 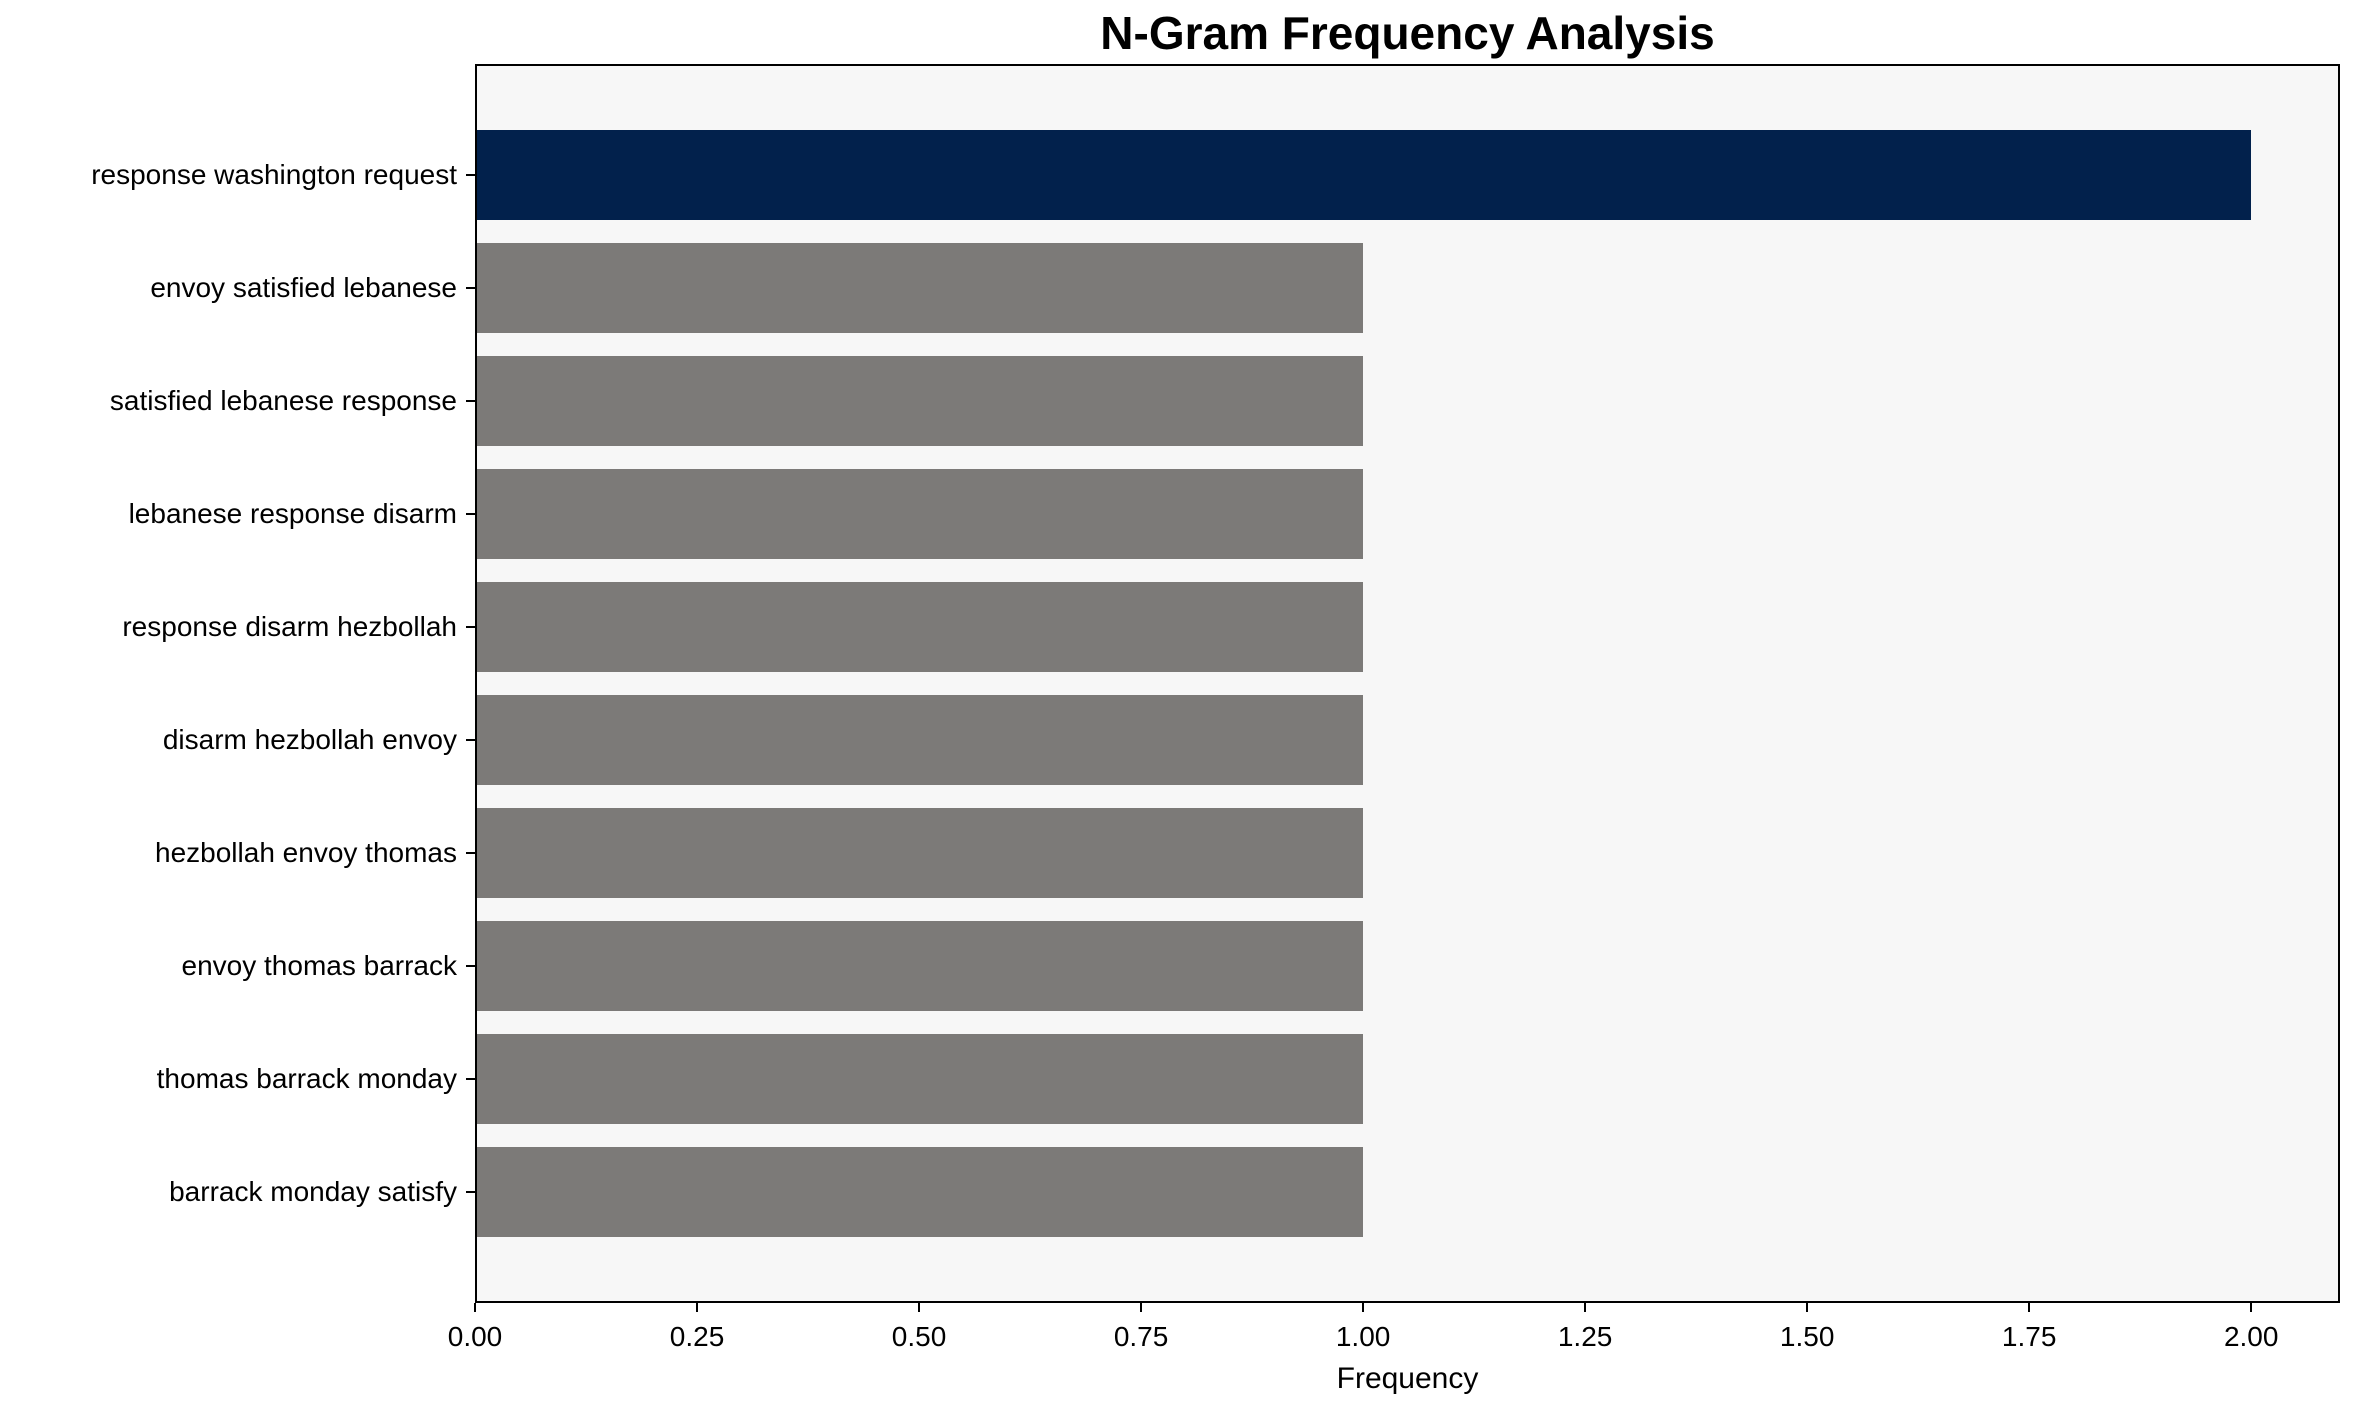 What do you see at coordinates (1585, 1336) in the screenshot?
I see `x-tick-label: 1.25` at bounding box center [1585, 1336].